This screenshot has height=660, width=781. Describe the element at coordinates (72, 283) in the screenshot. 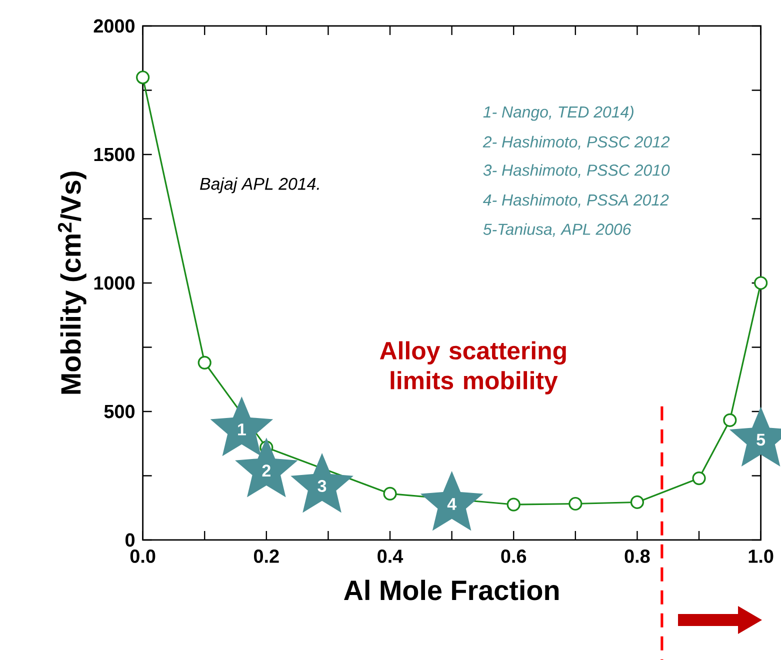

I see `y-axis-title: Mobility (cm$^{2}$/Vs)` at that location.